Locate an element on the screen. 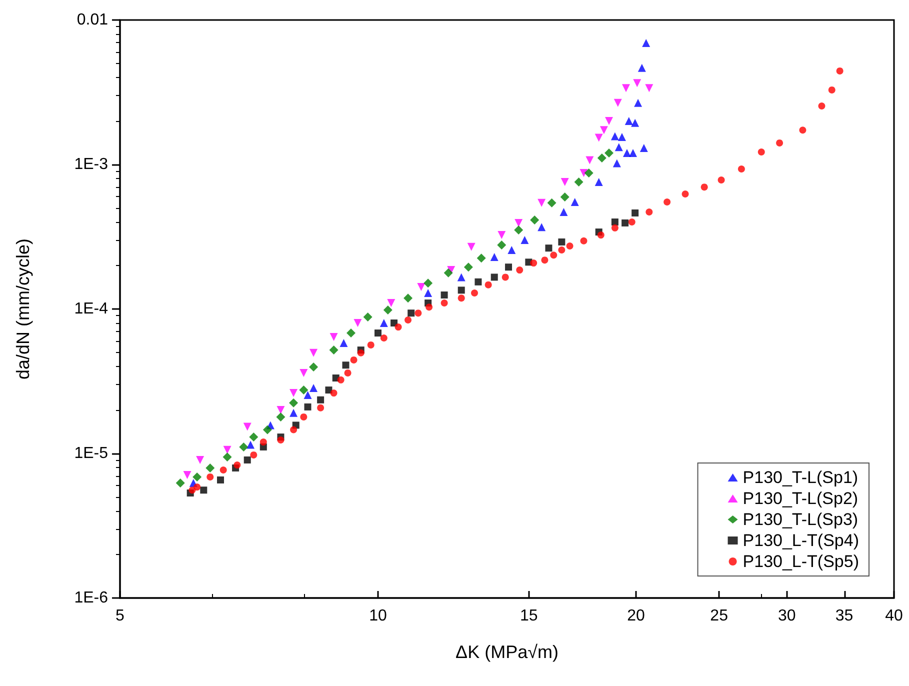 The image size is (909, 686). x-tick-label: 5 is located at coordinates (120, 616).